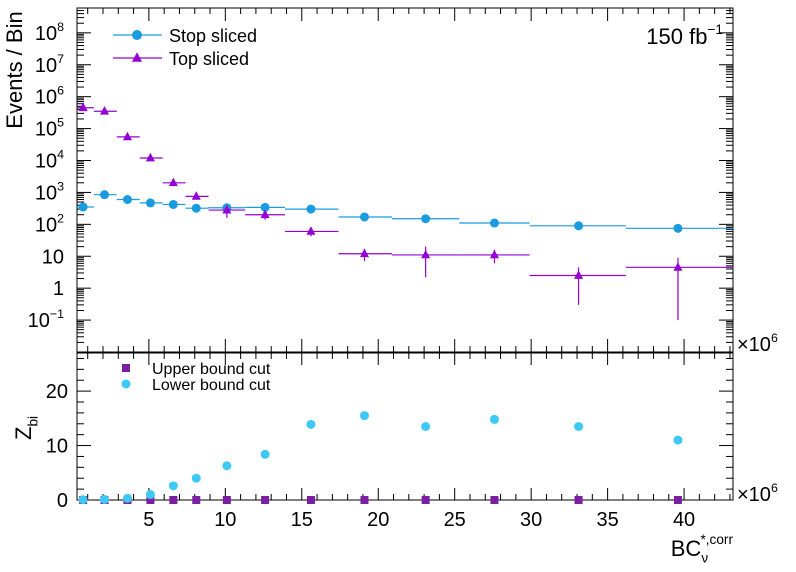  What do you see at coordinates (211, 385) in the screenshot?
I see `legend-label: Lower bound cut` at bounding box center [211, 385].